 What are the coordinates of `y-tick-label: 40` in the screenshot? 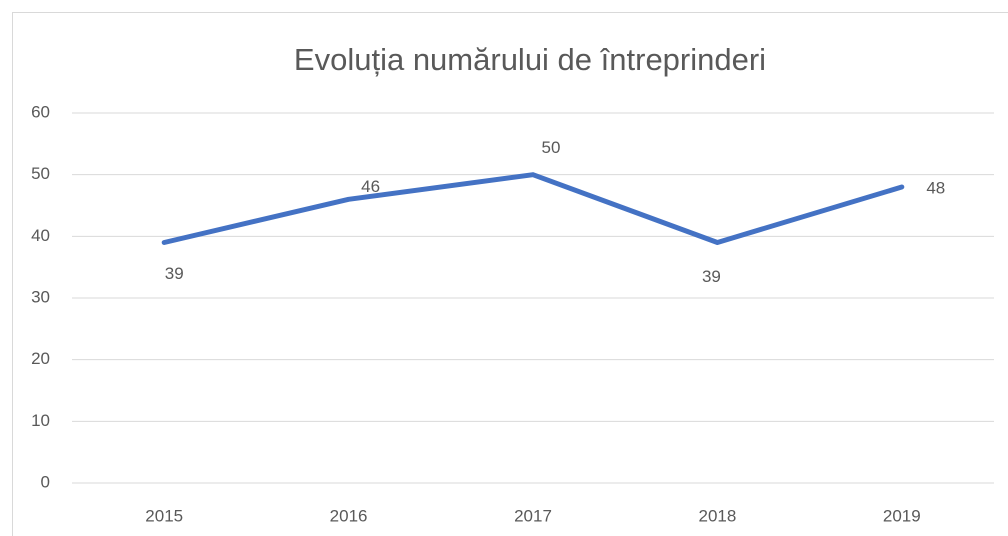 It's located at (40, 235).